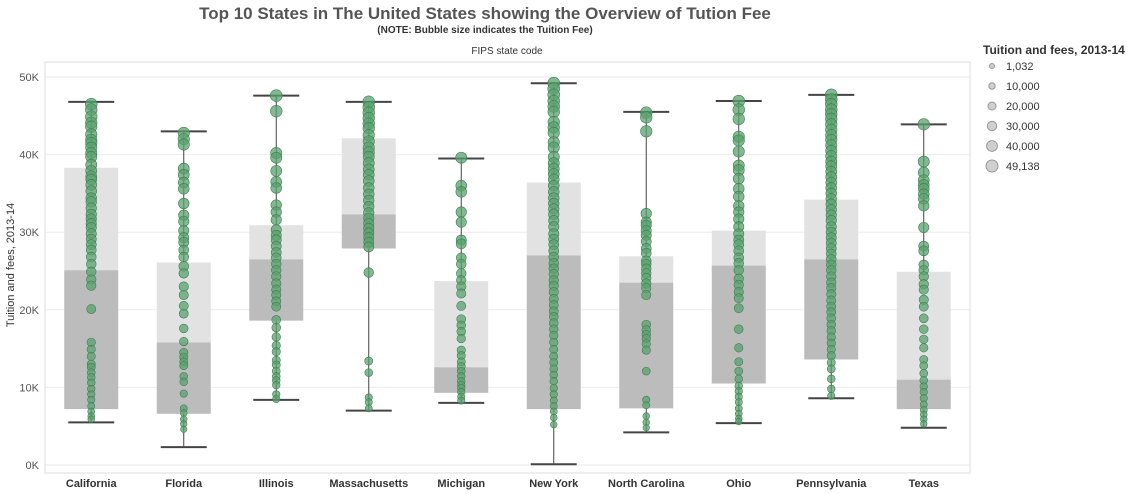 The height and width of the screenshot is (494, 1128). I want to click on legend-label: 10,000, so click(1023, 87).